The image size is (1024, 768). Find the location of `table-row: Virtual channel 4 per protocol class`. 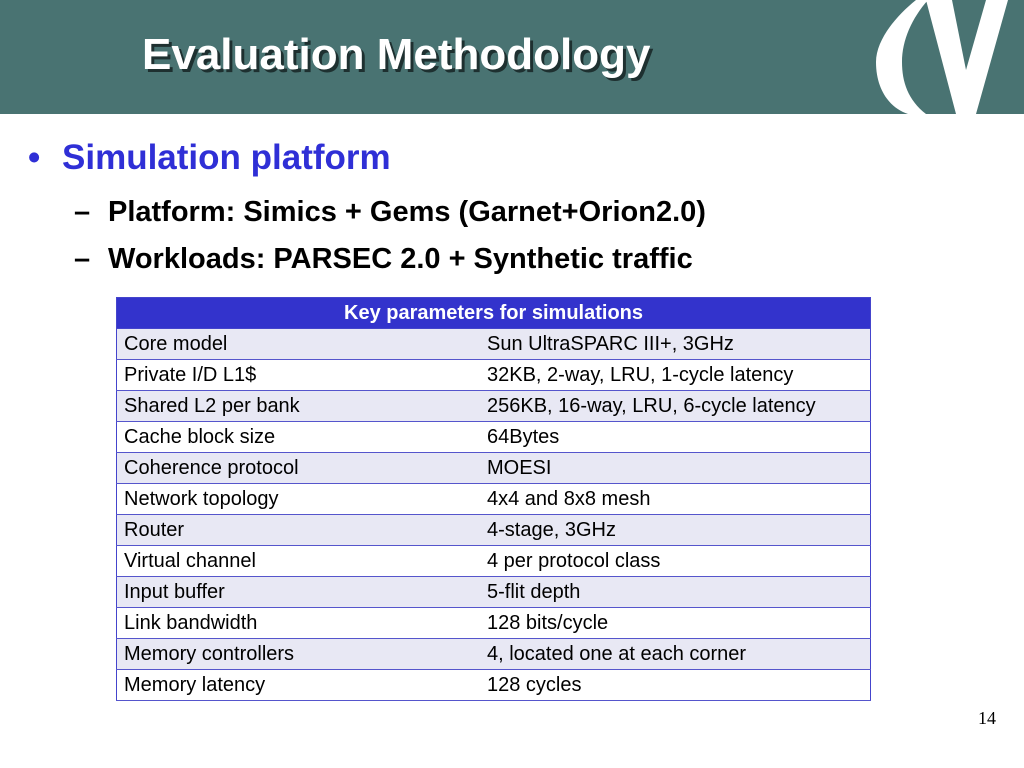

table-row: Virtual channel 4 per protocol class is located at coordinates (493, 561).